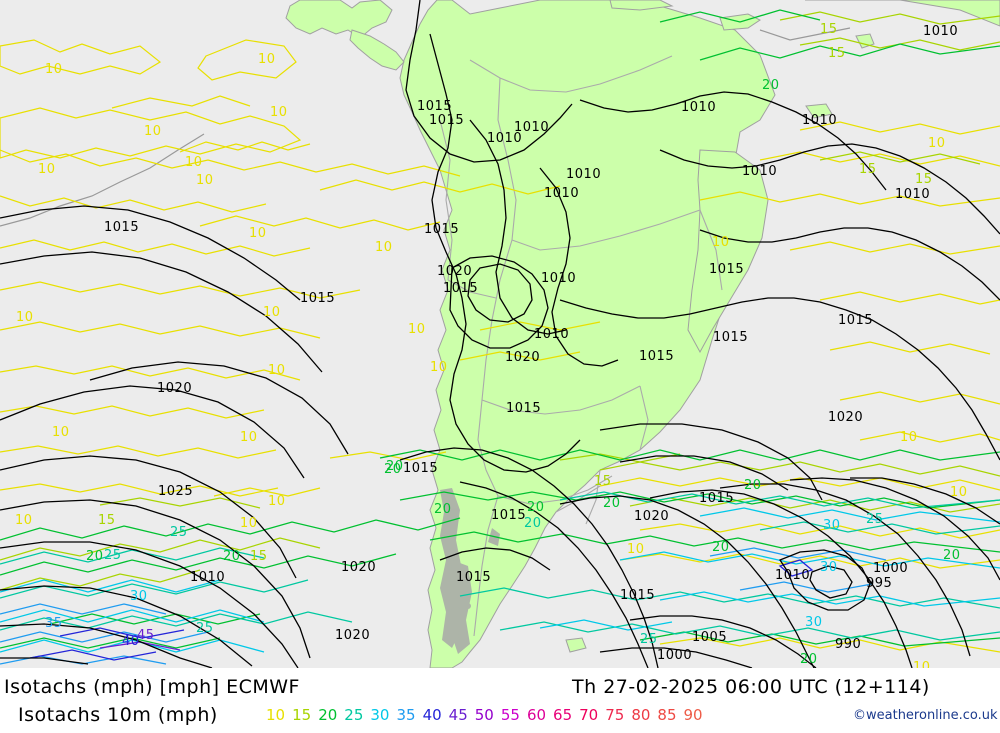 Image resolution: width=1000 pixels, height=733 pixels. Describe the element at coordinates (536, 715) in the screenshot. I see `legend-value-60: 60` at that location.